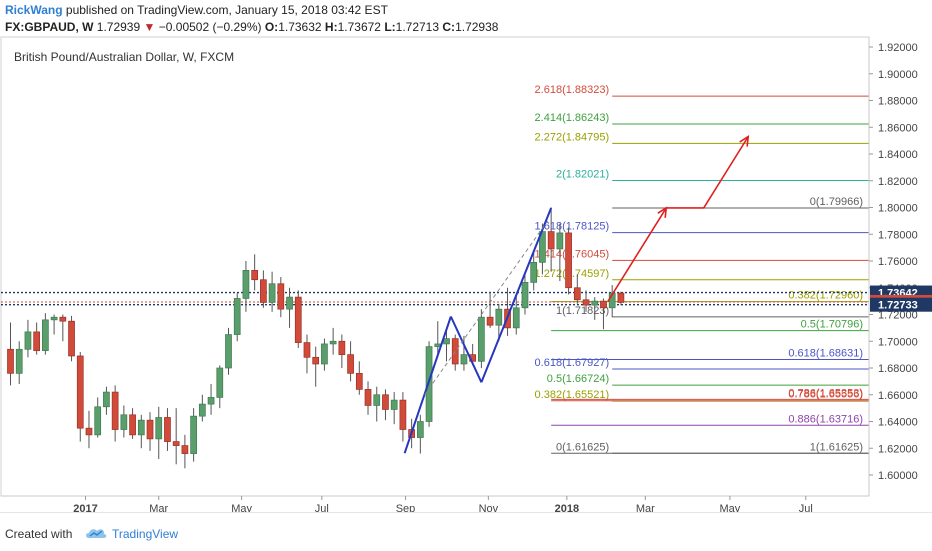 The width and height of the screenshot is (932, 551). What do you see at coordinates (210, 27) in the screenshot?
I see `price-change: −0.00502 (−0.29%)` at bounding box center [210, 27].